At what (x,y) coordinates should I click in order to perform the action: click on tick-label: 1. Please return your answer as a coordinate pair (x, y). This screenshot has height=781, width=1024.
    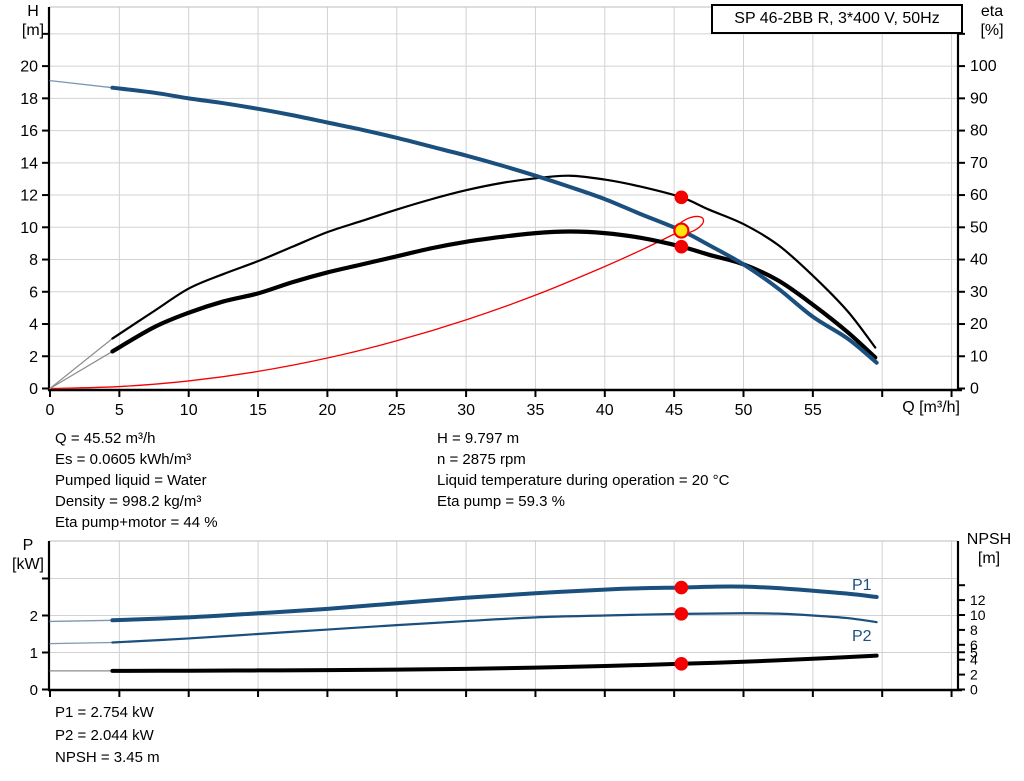
    Looking at the image, I should click on (34, 653).